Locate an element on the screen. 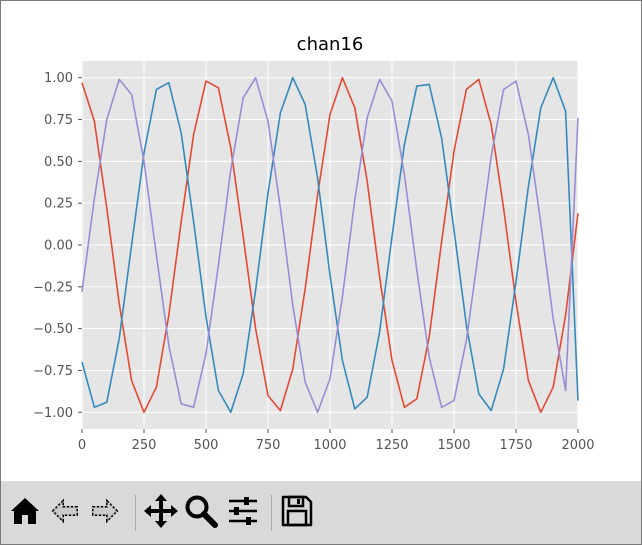  x-tick-label: 1750 is located at coordinates (515, 445).